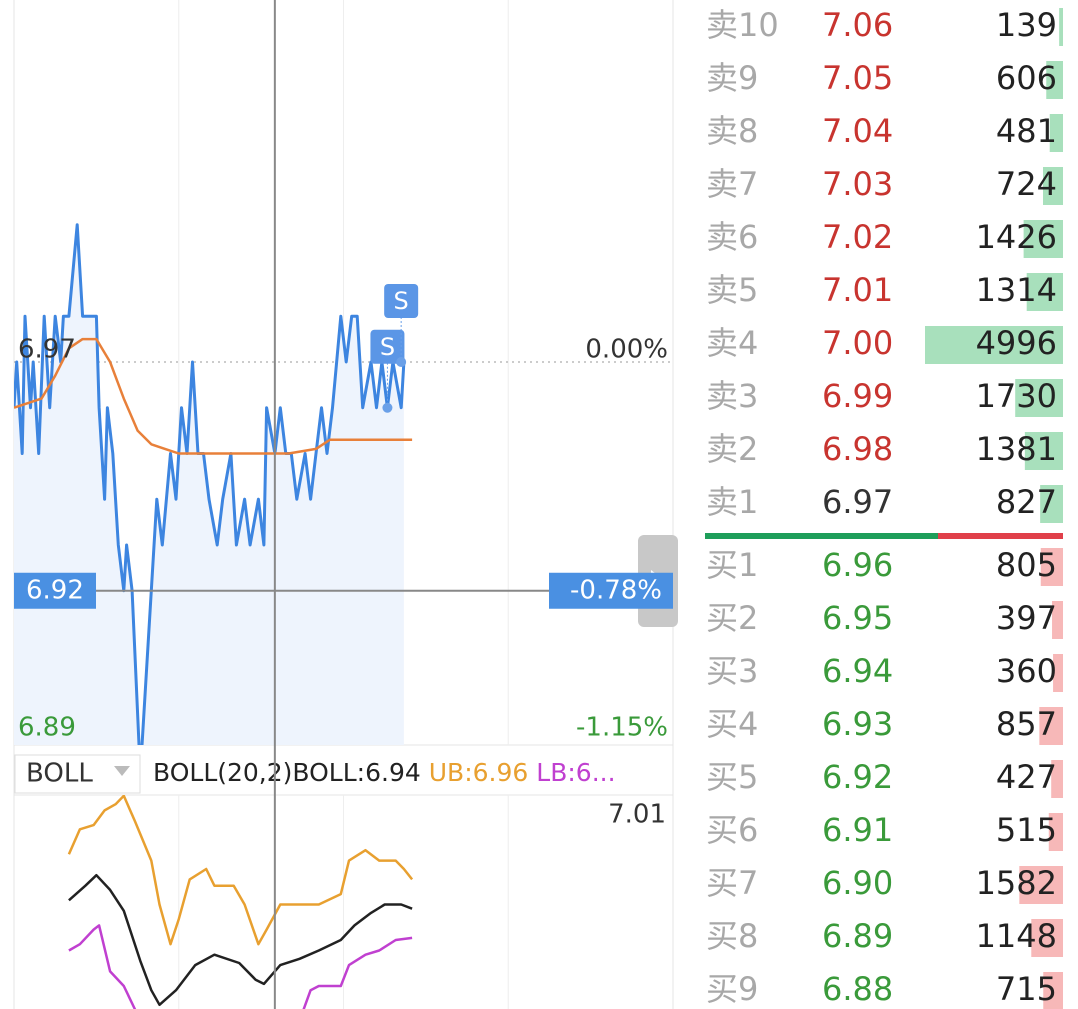 Image resolution: width=1078 pixels, height=1009 pixels. Describe the element at coordinates (857, 830) in the screenshot. I see `book-price: 6.91` at that location.